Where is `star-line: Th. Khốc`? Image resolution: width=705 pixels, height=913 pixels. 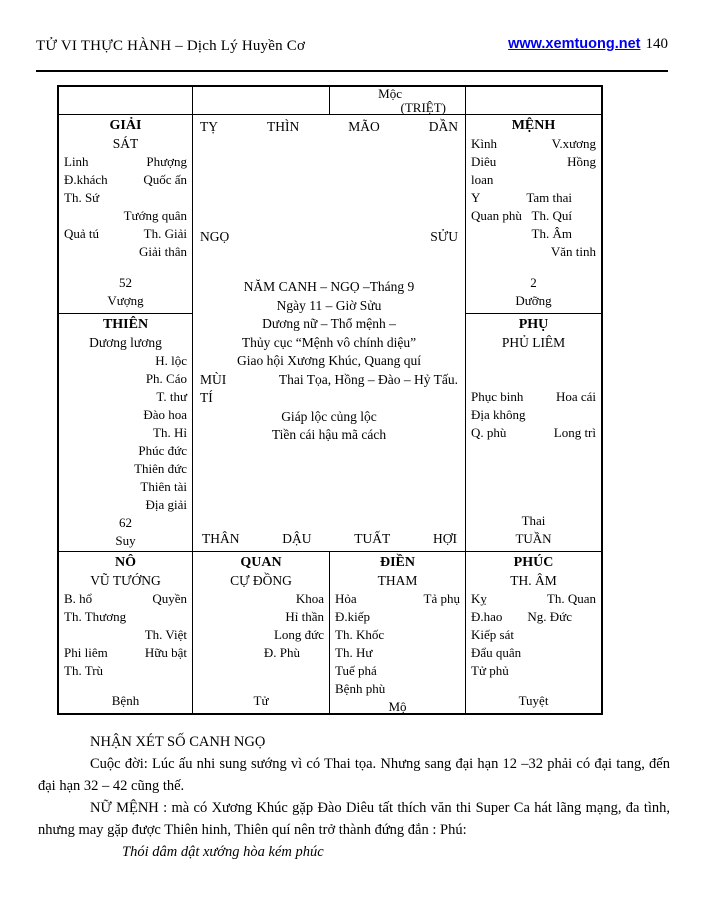 star-line: Th. Khốc is located at coordinates (397, 635).